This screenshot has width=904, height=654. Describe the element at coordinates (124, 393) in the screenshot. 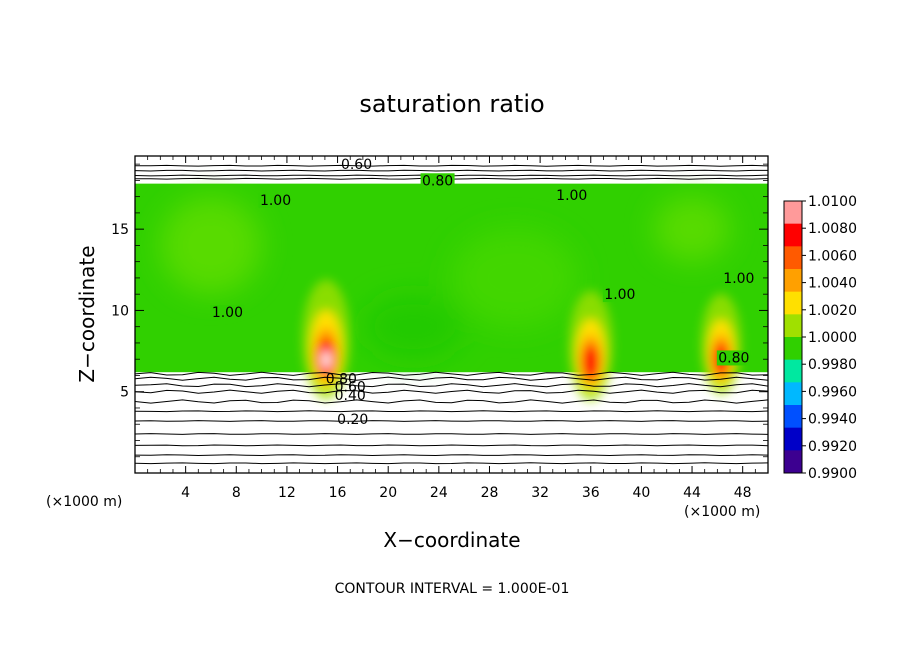

I see `y-tick-label: 5` at that location.